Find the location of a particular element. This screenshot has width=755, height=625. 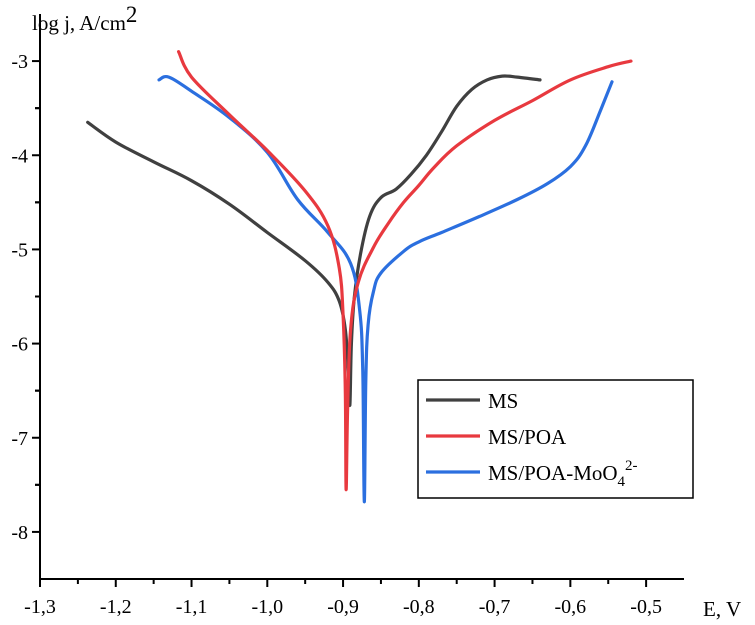

legend-label: MS is located at coordinates (503, 401).